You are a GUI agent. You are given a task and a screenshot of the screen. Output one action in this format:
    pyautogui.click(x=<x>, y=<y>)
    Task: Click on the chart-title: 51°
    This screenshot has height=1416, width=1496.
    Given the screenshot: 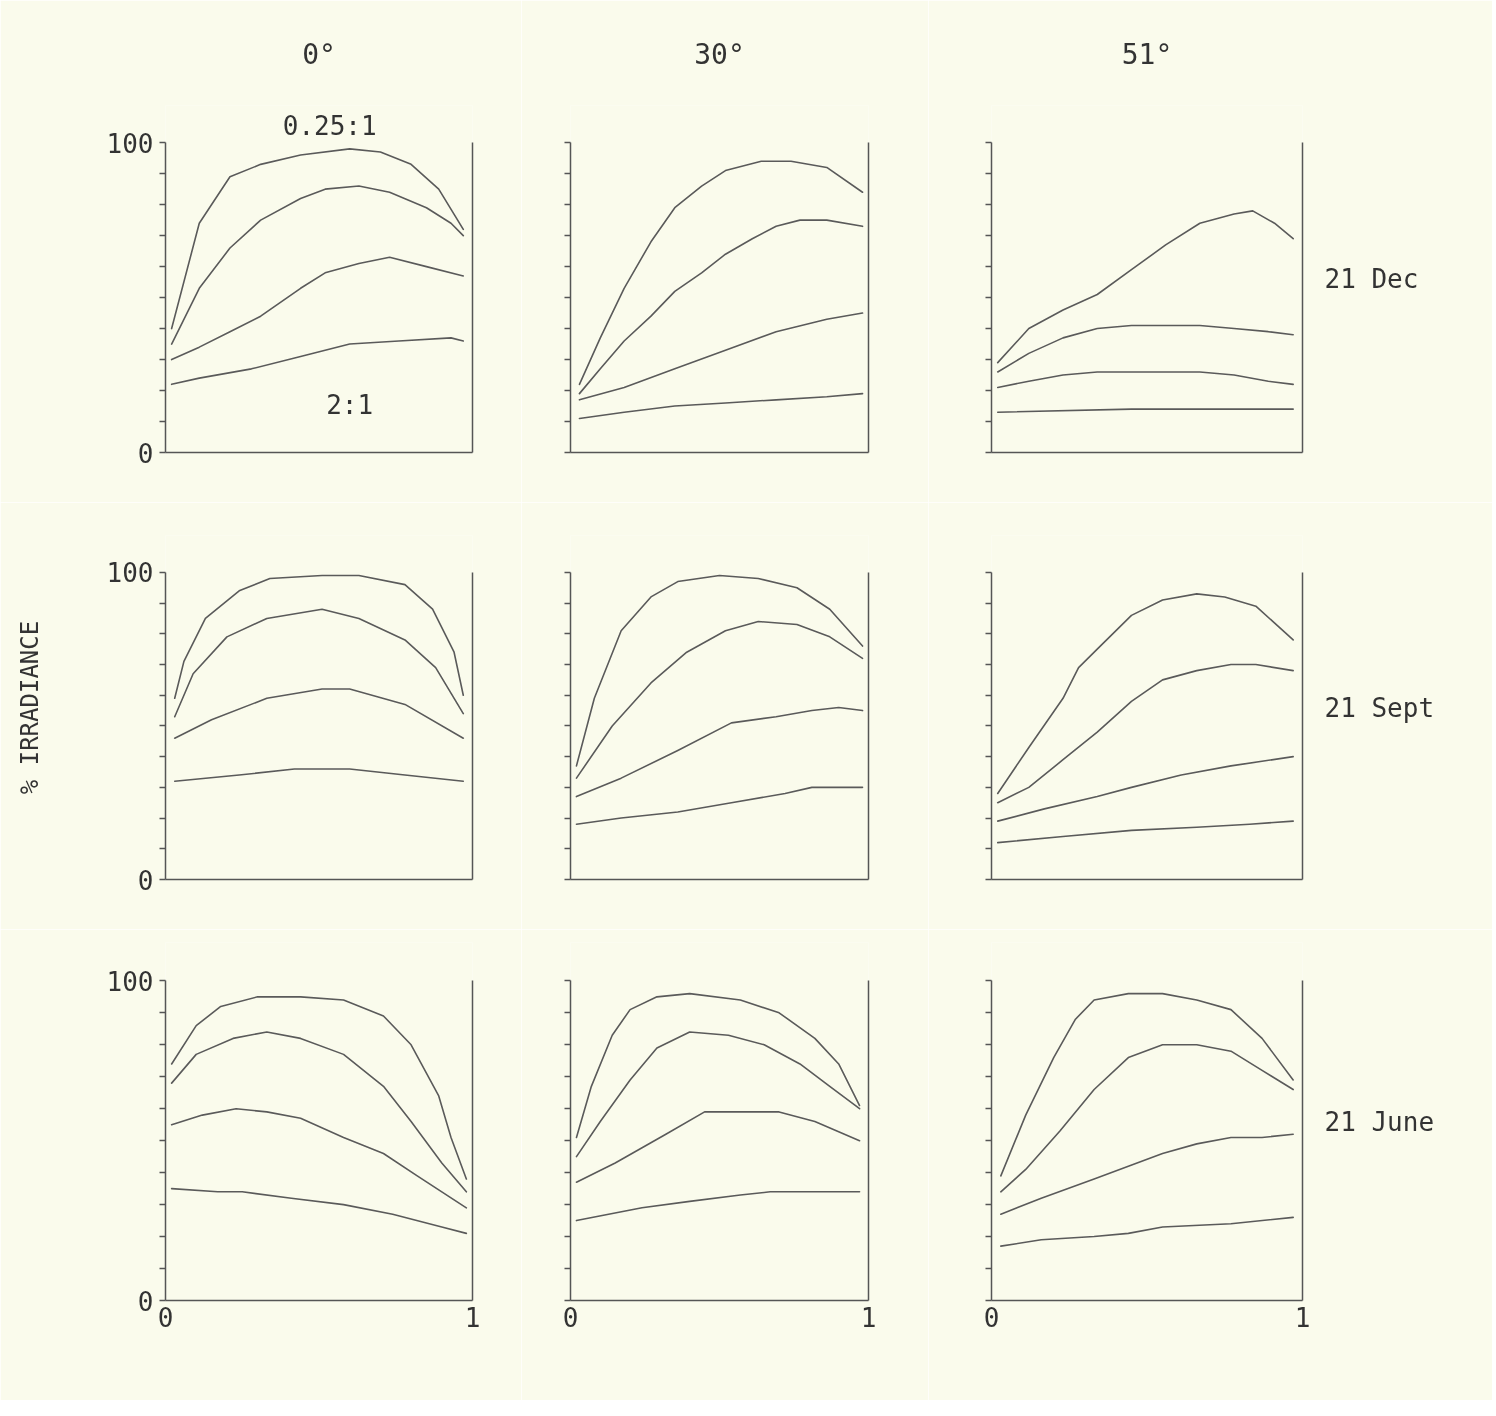 What is the action you would take?
    pyautogui.click(x=1147, y=54)
    